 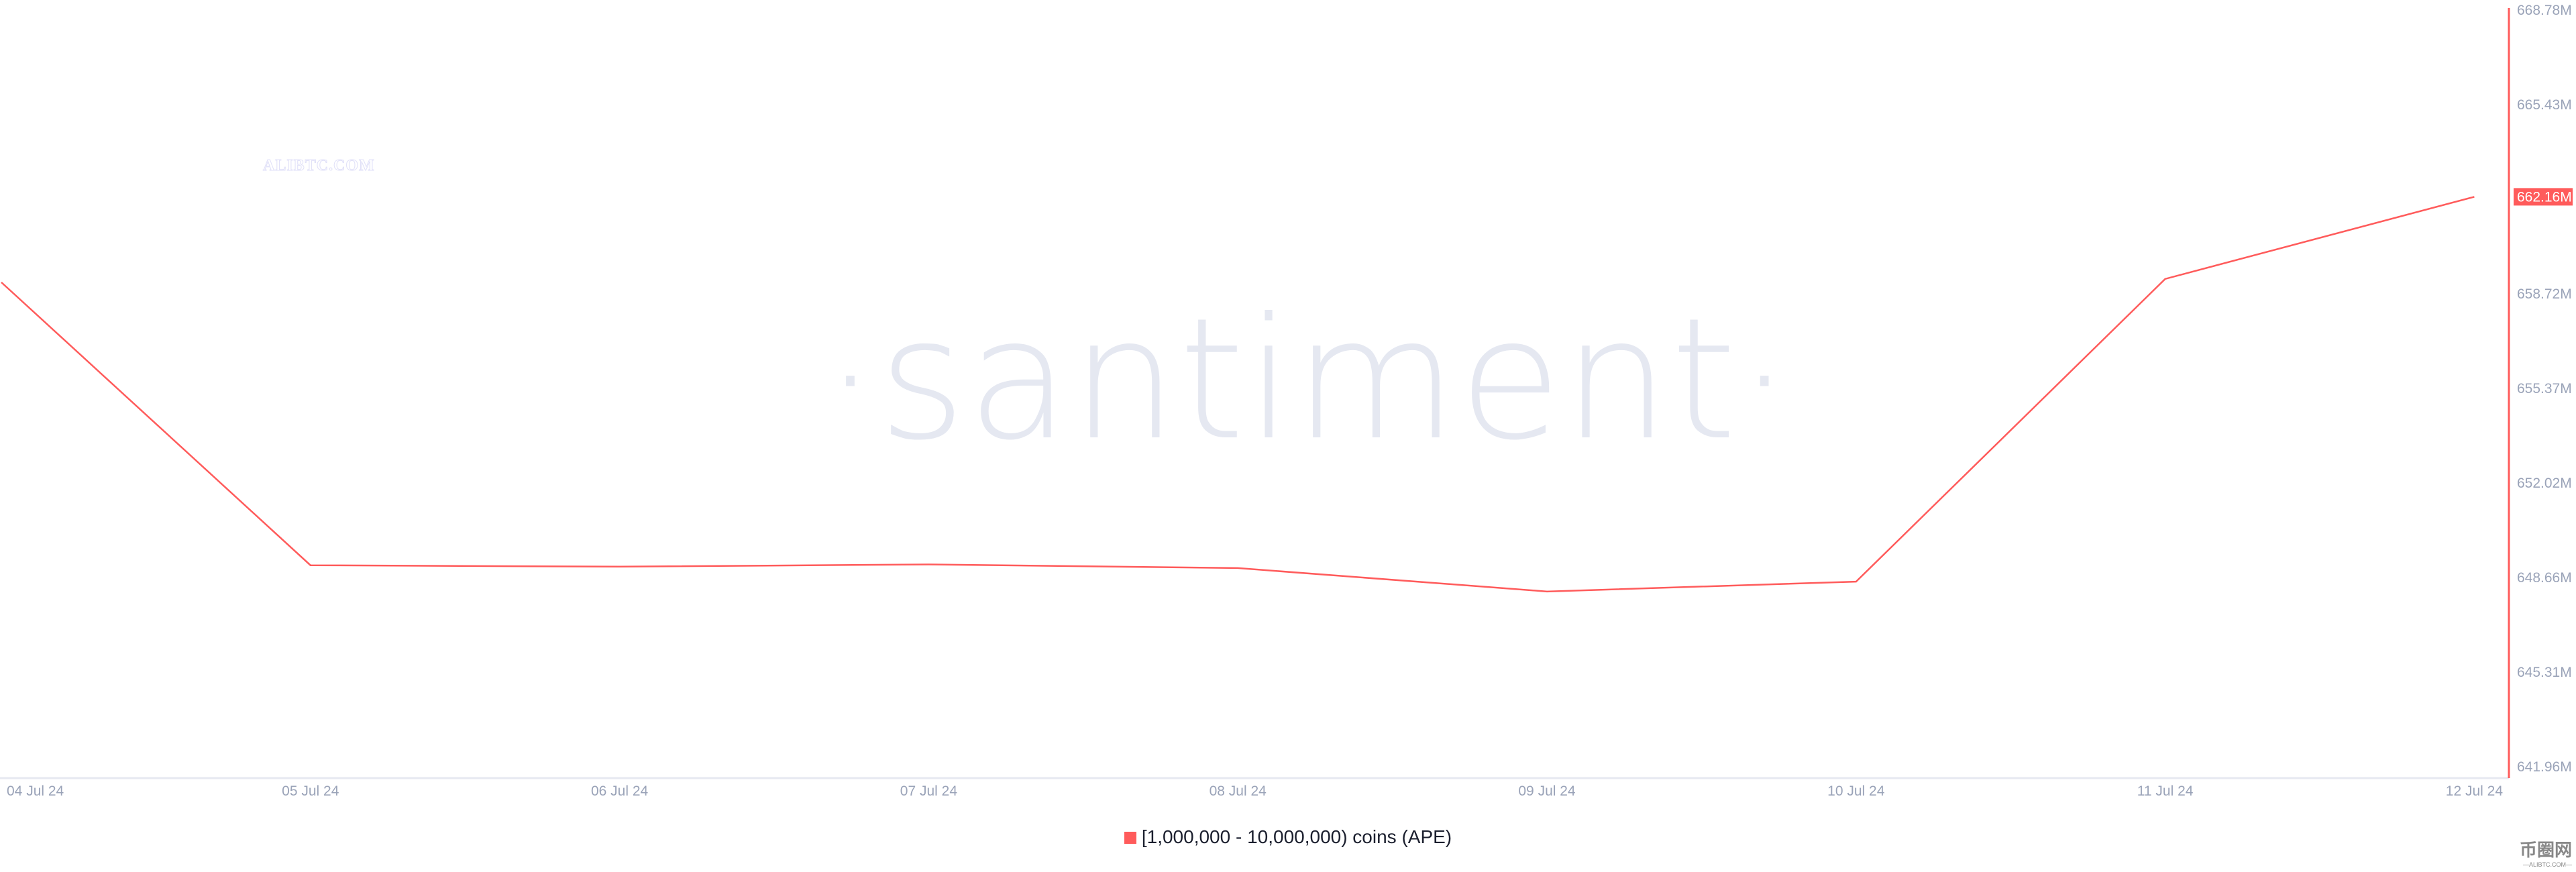 I want to click on y-tick-label: 658.72M, so click(x=2544, y=294).